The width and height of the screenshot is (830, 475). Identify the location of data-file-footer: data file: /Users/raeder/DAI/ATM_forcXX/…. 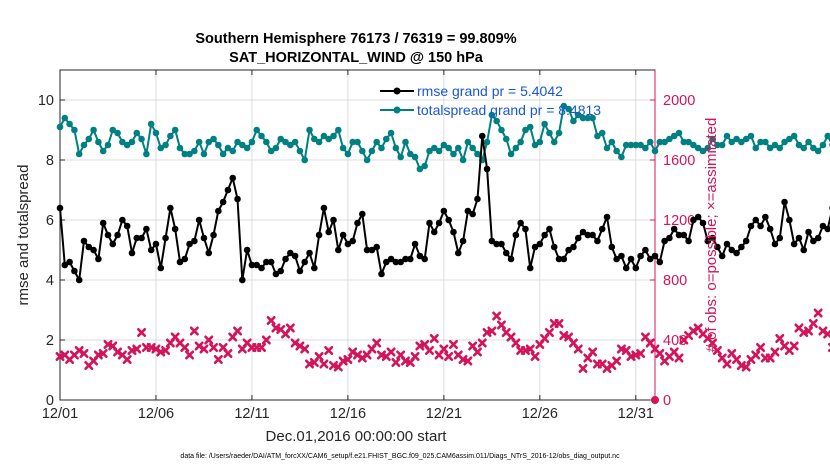
(400, 456).